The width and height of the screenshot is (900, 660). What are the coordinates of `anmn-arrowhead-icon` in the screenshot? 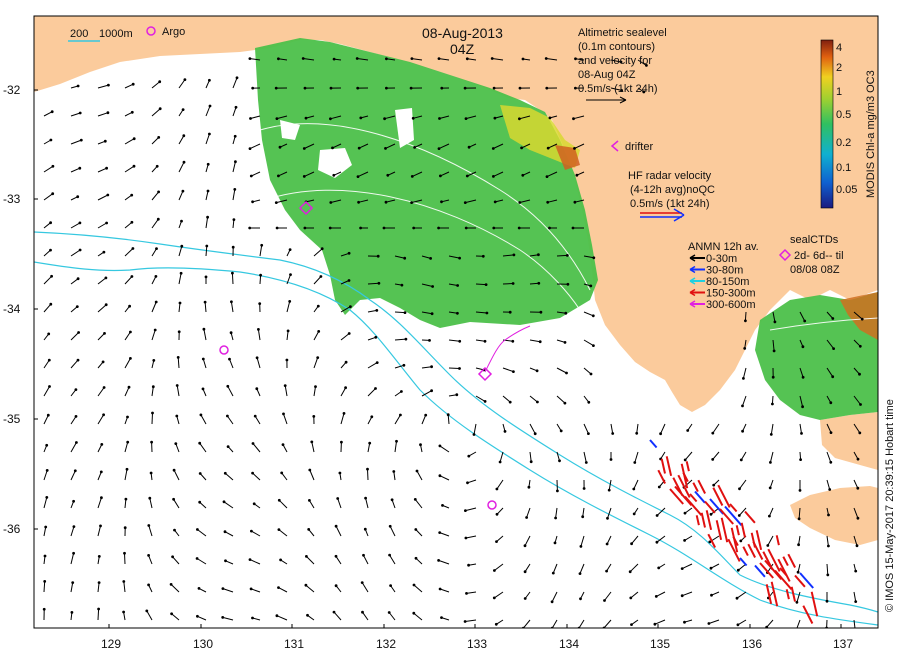 It's located at (692, 304).